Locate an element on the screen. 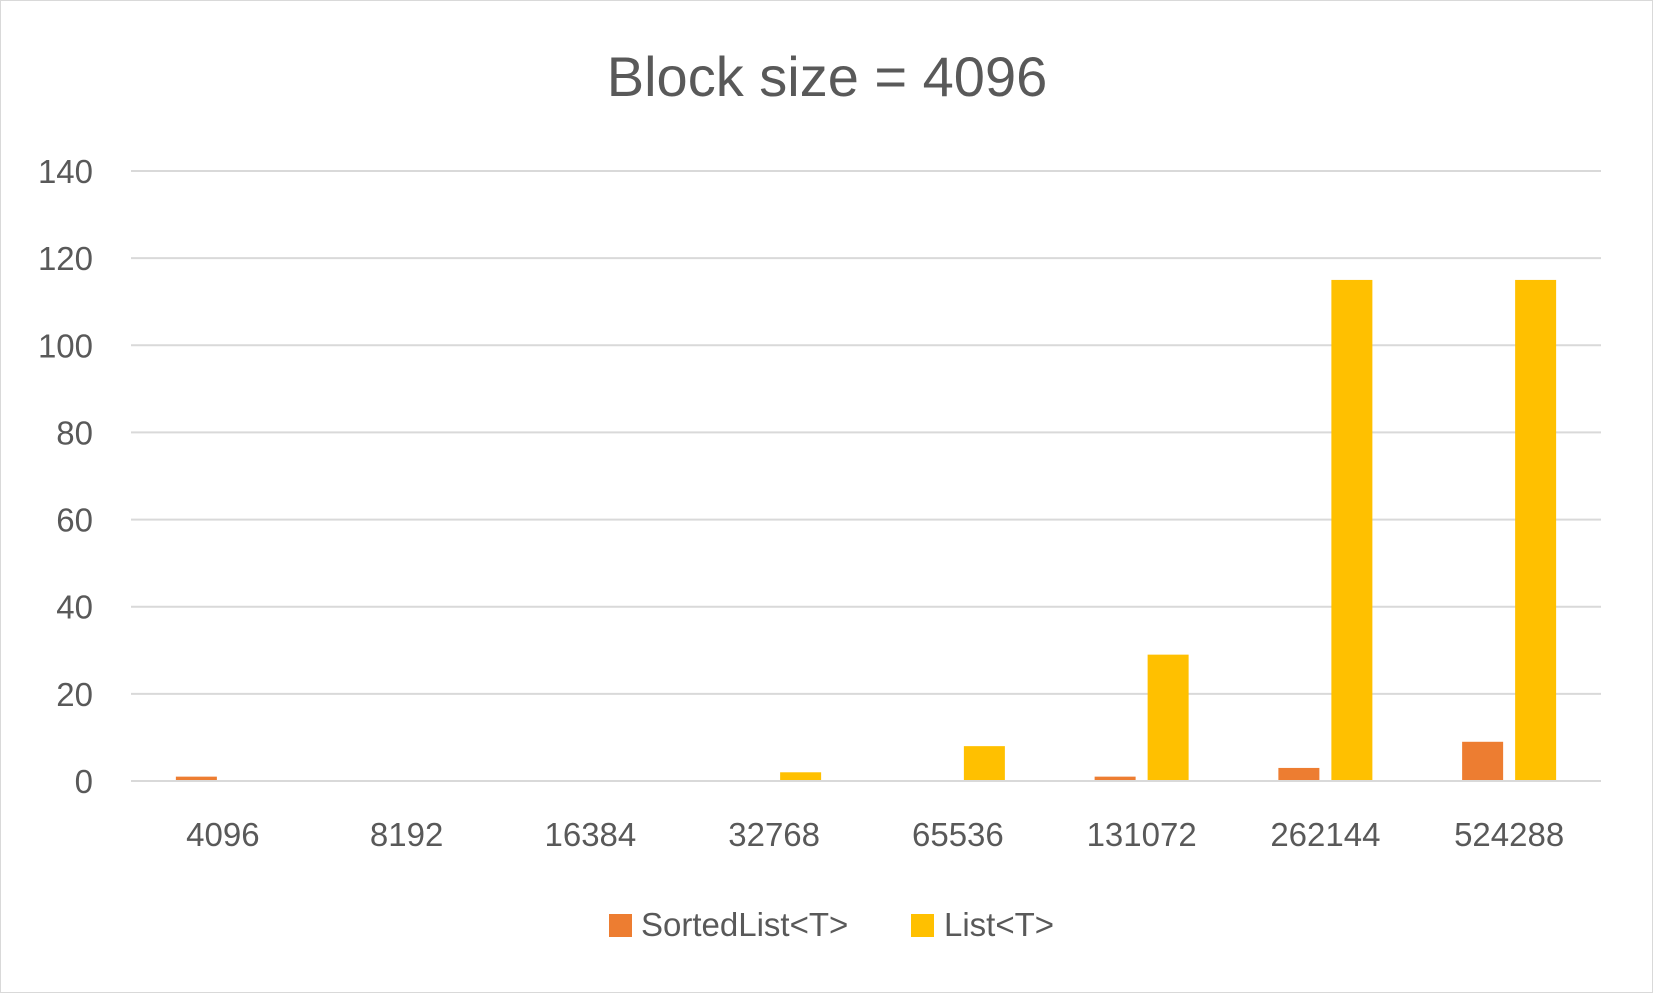  y-axis-tick-labels: 0 20 40 60 80 100 120 140 is located at coordinates (65, 476).